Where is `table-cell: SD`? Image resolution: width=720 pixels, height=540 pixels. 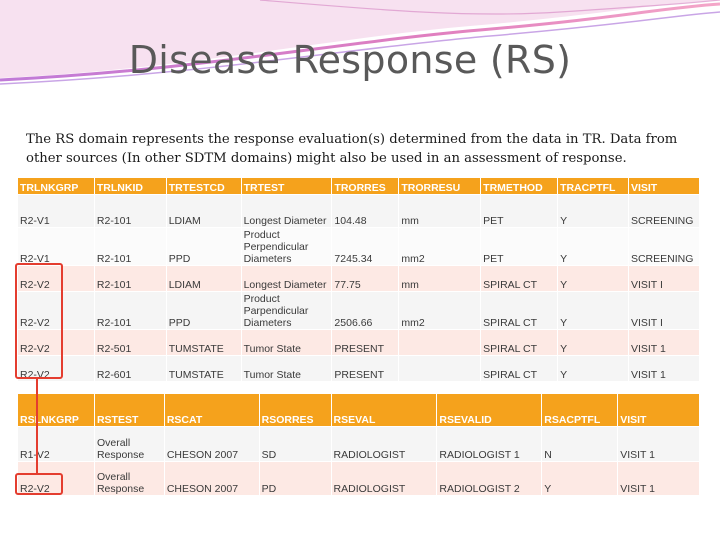
table-cell: SD is located at coordinates (295, 444).